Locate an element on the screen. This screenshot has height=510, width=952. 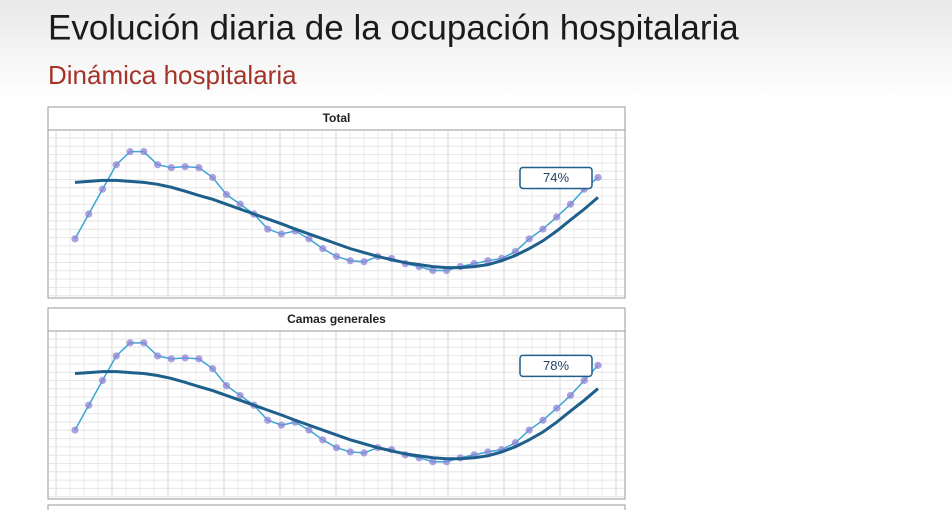
panel-title: Total is located at coordinates (337, 118).